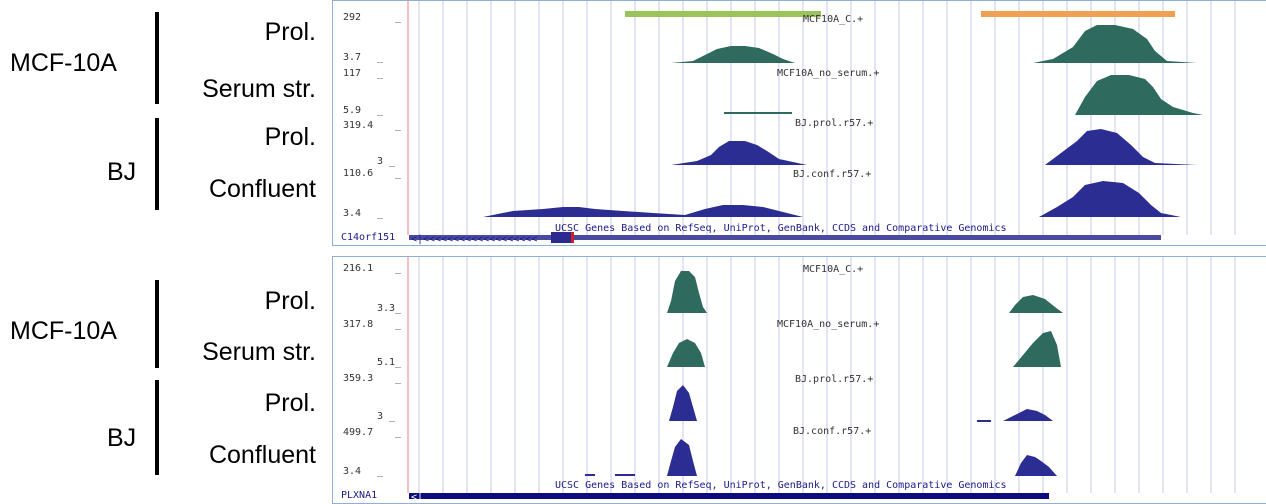 This screenshot has height=504, width=1266. Describe the element at coordinates (474, 239) in the screenshot. I see `strand-arrows: <|<<<<<<<<<<<<<<<<<<<` at that location.